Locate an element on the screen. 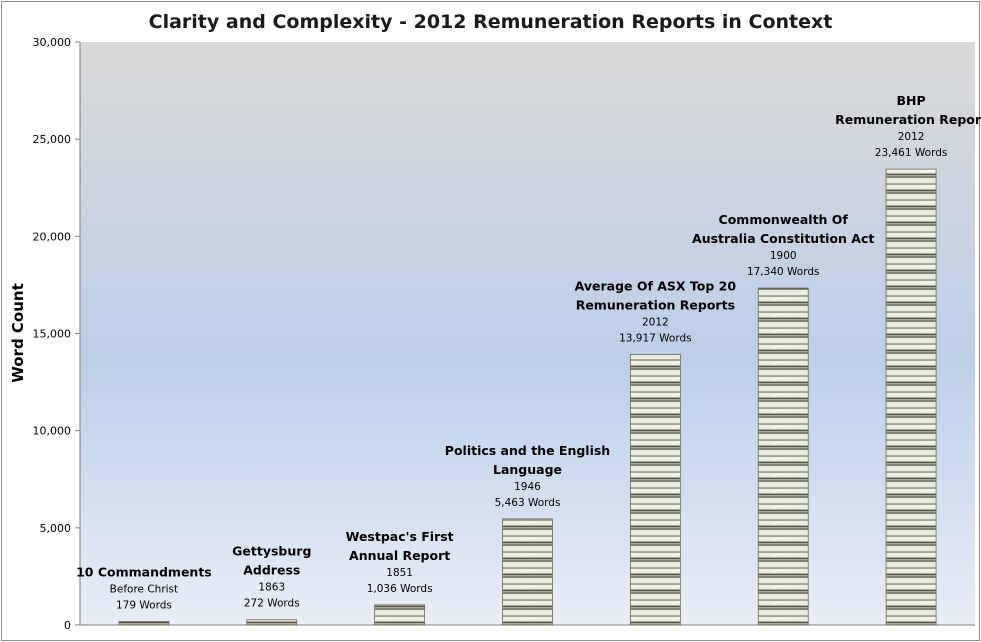 This screenshot has width=981, height=642. data-label: BHP Remuneration Report 2012 23,461 Words is located at coordinates (908, 126).